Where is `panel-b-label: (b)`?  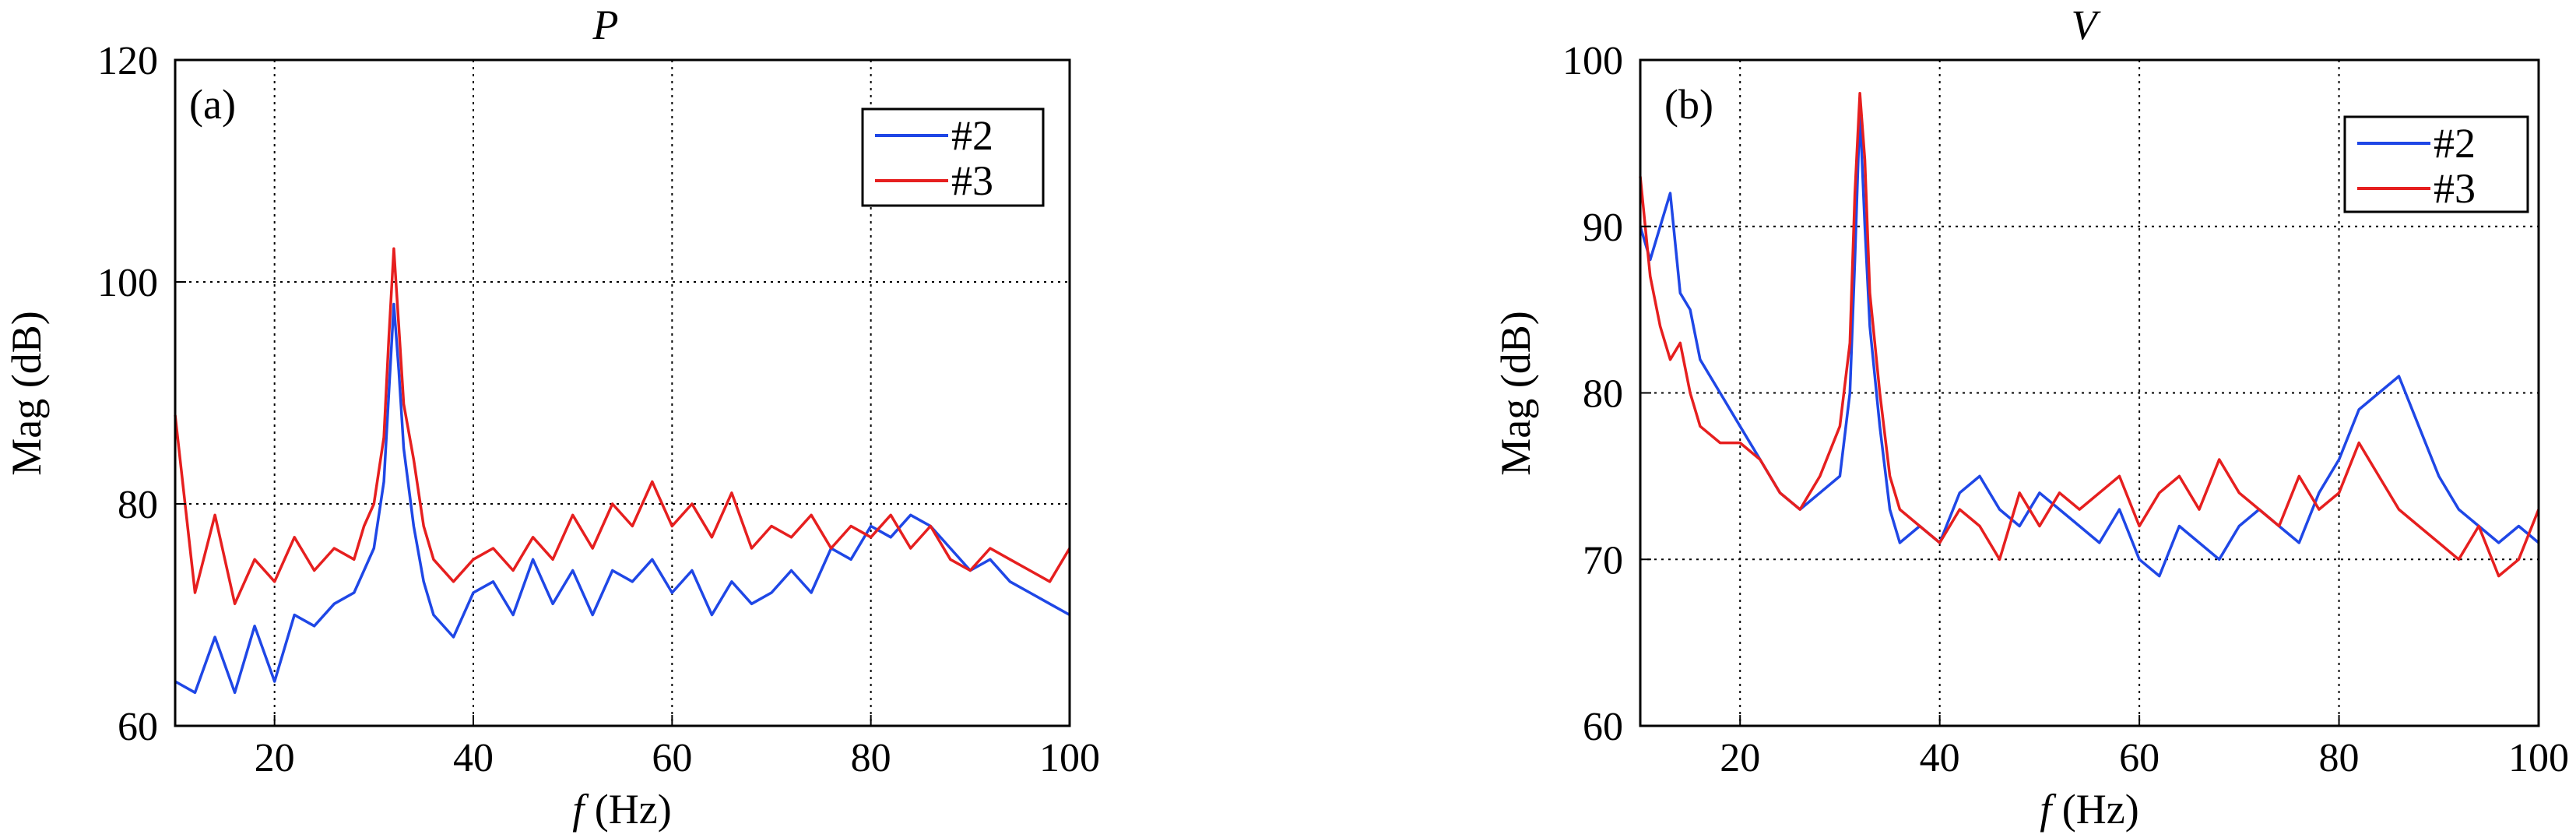 panel-b-label: (b) is located at coordinates (1688, 105).